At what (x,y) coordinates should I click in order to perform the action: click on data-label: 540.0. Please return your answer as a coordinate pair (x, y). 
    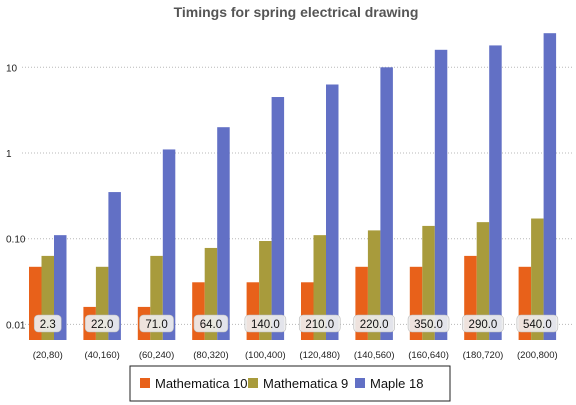
    Looking at the image, I should click on (537, 325).